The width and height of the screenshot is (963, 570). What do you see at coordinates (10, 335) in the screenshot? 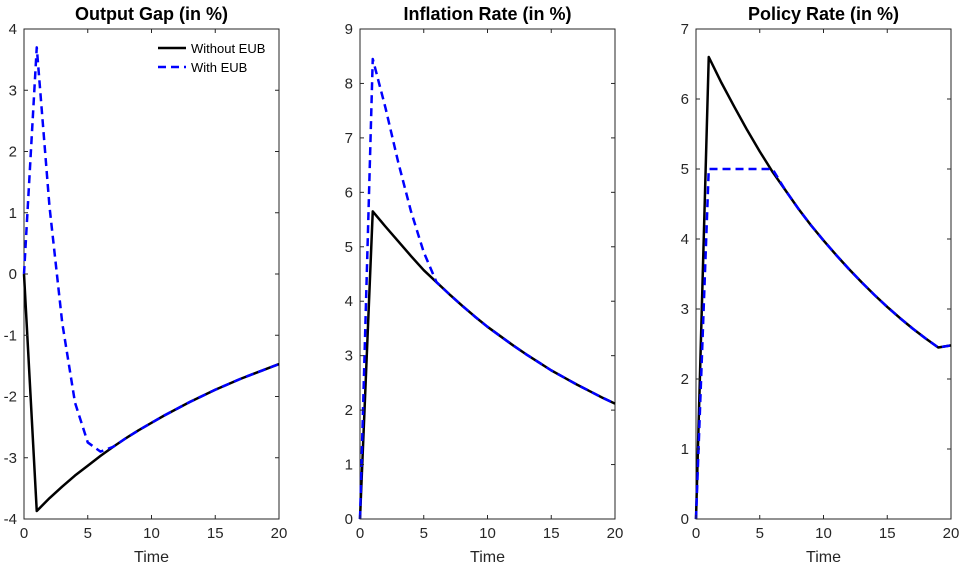
I see `y-tick-label: -1` at bounding box center [10, 335].